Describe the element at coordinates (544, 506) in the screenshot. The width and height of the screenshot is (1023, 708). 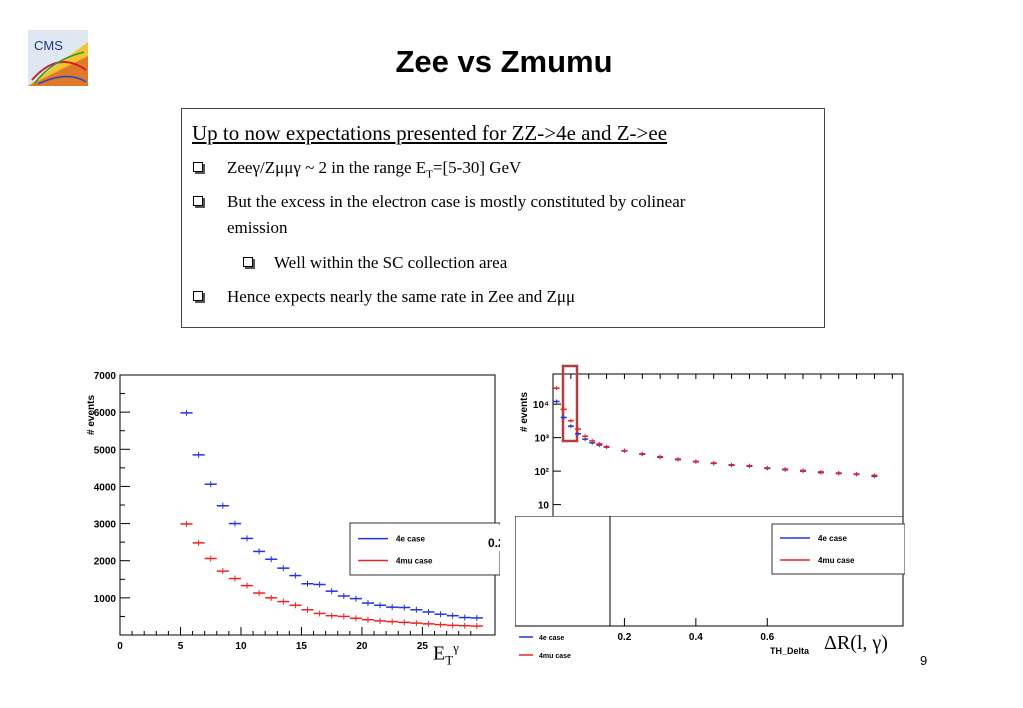
I see `y-tick-label: 10` at that location.